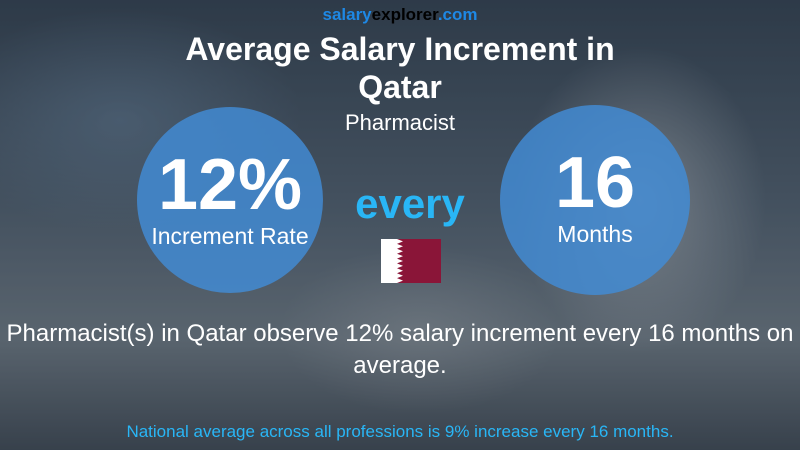 This screenshot has width=800, height=450. Describe the element at coordinates (457, 14) in the screenshot. I see `brand-part: .com` at that location.